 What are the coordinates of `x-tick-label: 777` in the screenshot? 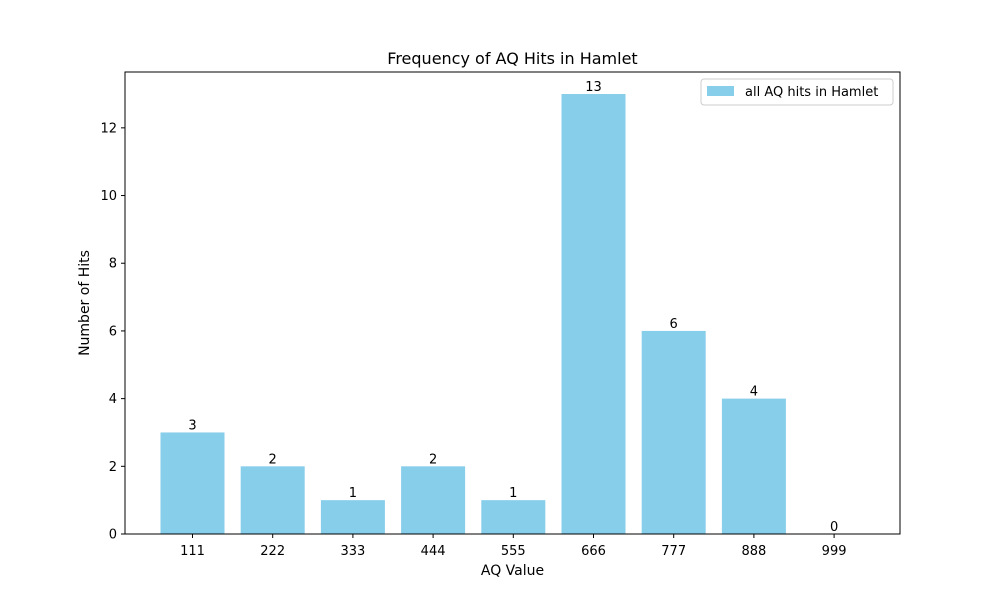 It's located at (673, 551).